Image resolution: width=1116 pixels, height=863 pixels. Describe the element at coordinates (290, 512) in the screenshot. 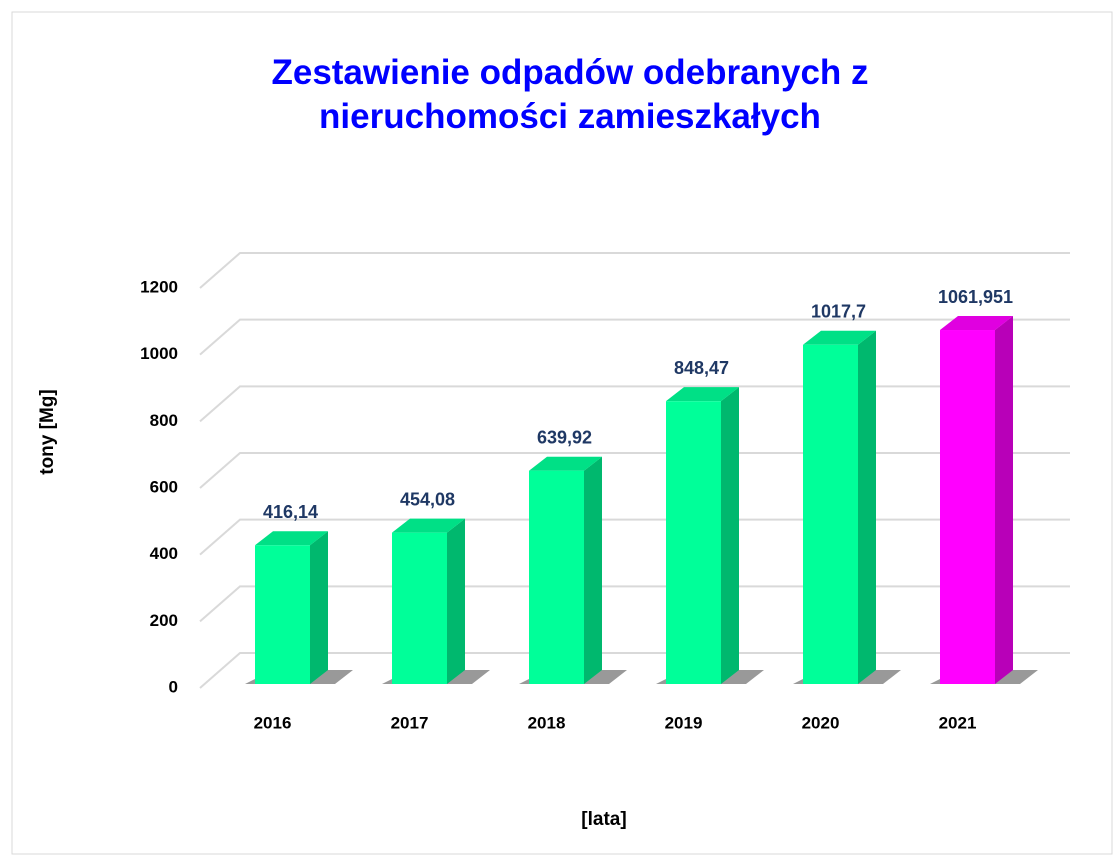

I see `data-label: 416,14` at that location.